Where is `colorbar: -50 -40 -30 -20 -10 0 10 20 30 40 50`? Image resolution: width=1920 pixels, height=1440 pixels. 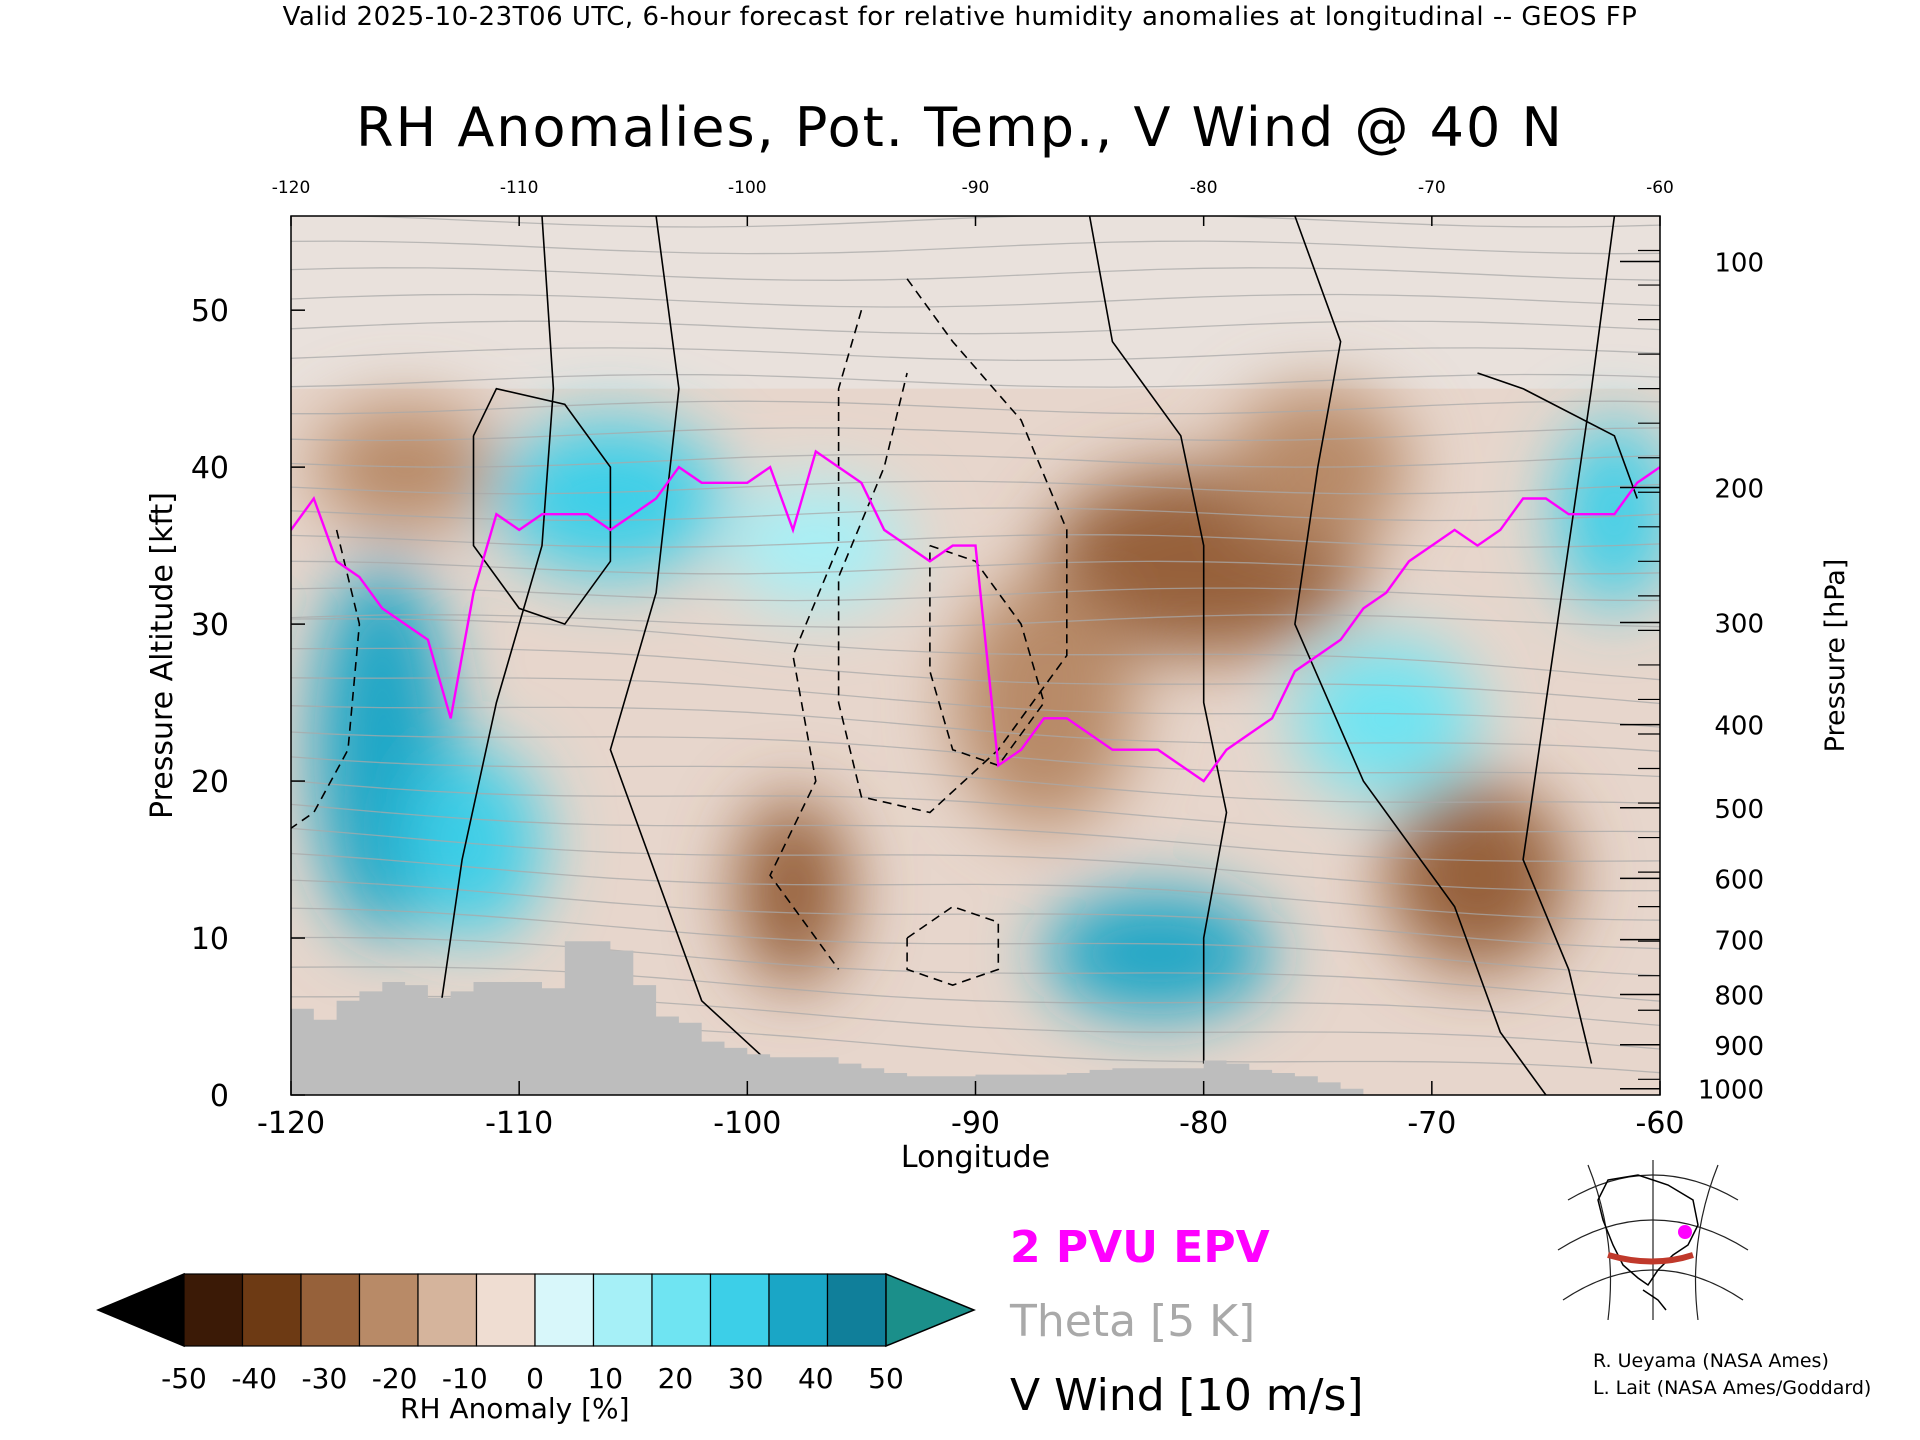 colorbar: -50 -40 -30 -20 -10 0 10 20 30 40 50 is located at coordinates (536, 1333).